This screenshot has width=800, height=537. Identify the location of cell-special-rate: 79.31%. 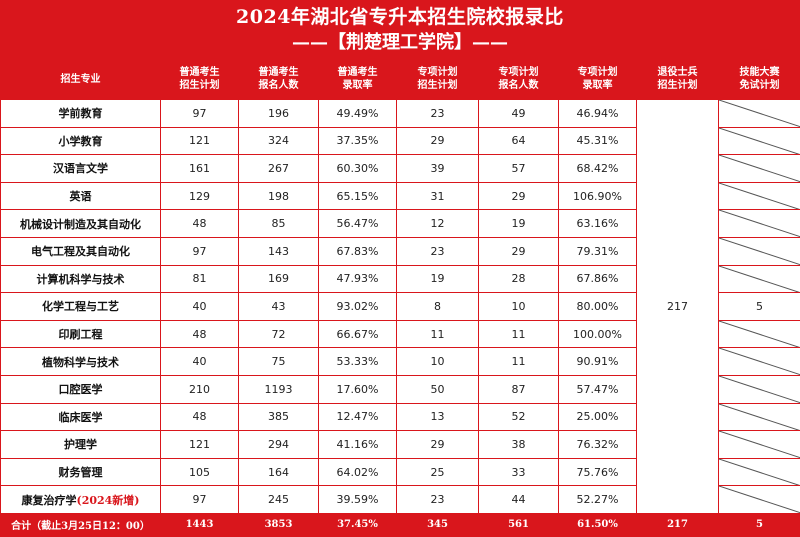
(598, 251).